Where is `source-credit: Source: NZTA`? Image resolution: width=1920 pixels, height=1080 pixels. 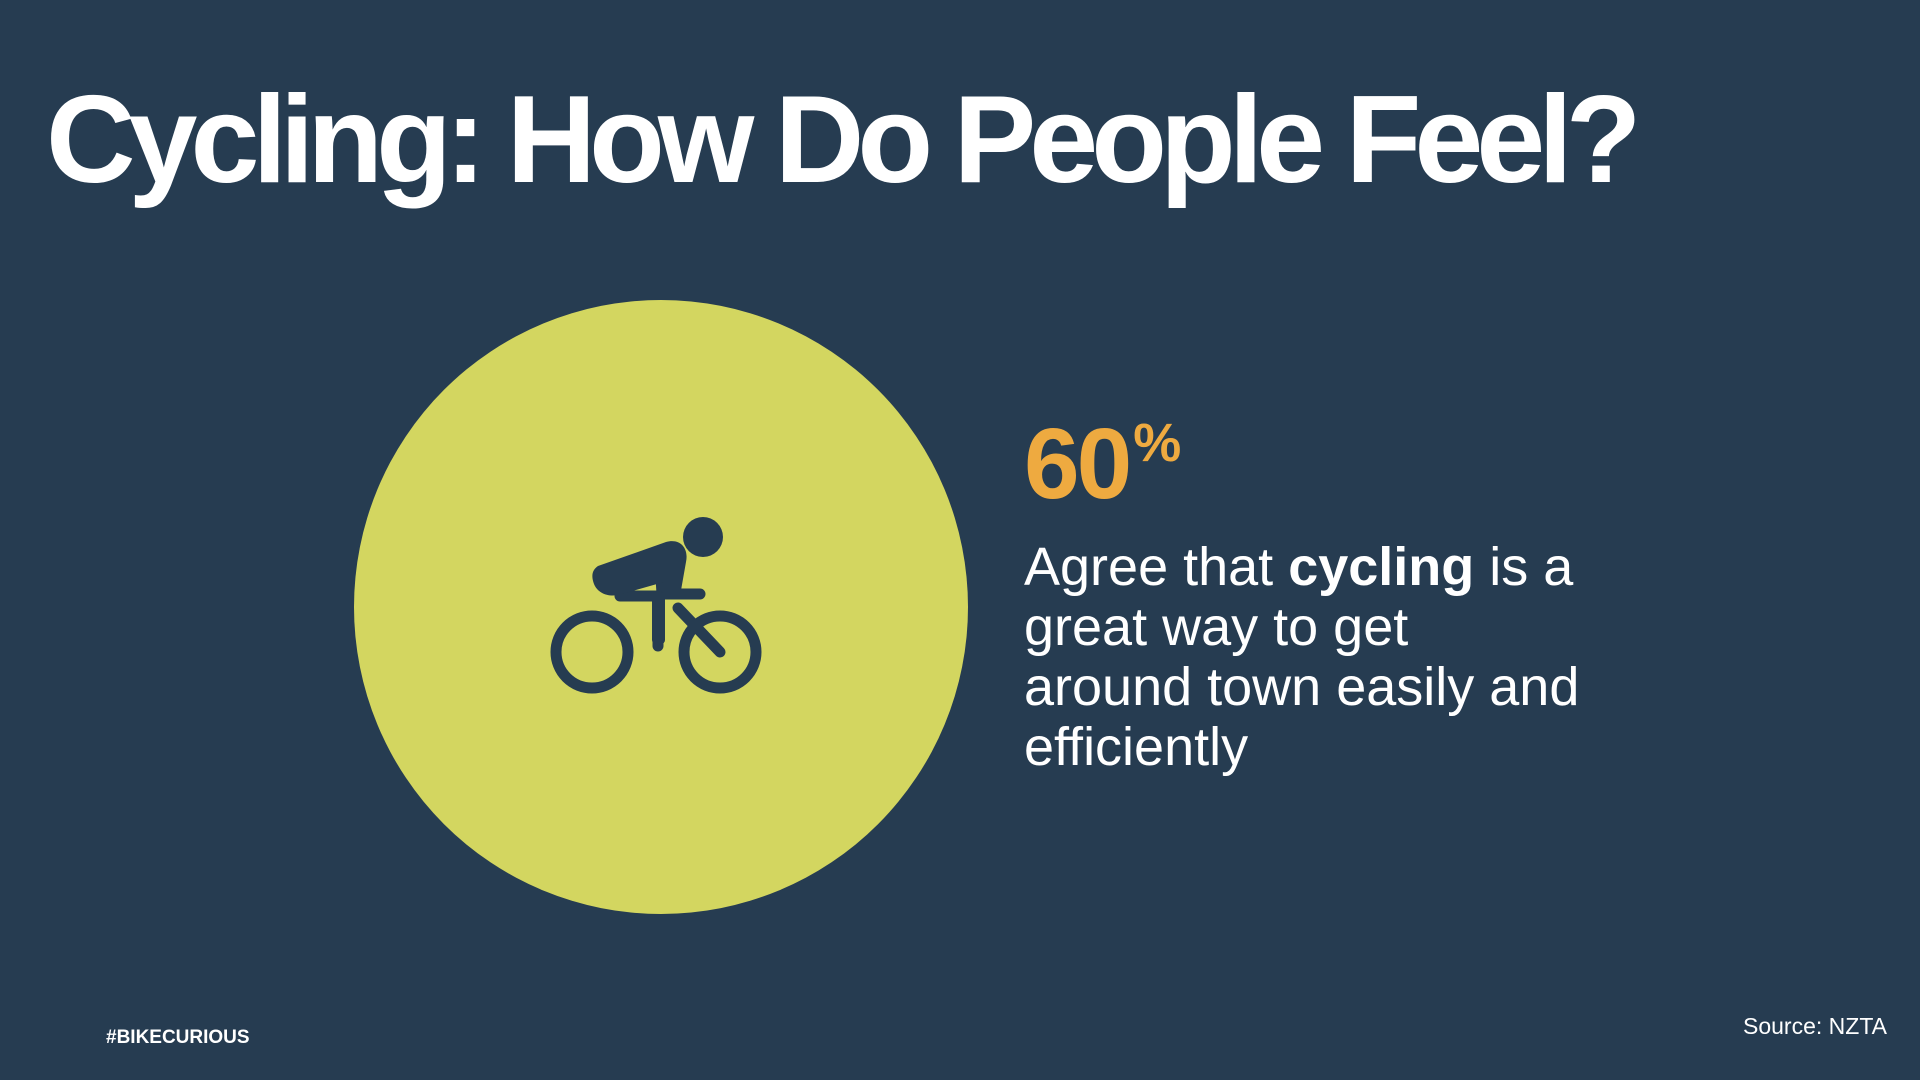 source-credit: Source: NZTA is located at coordinates (1815, 1026).